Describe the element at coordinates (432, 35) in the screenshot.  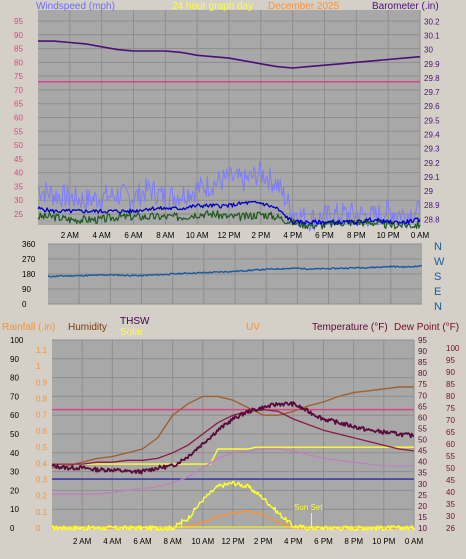
I see `tick-label: 30.1` at that location.